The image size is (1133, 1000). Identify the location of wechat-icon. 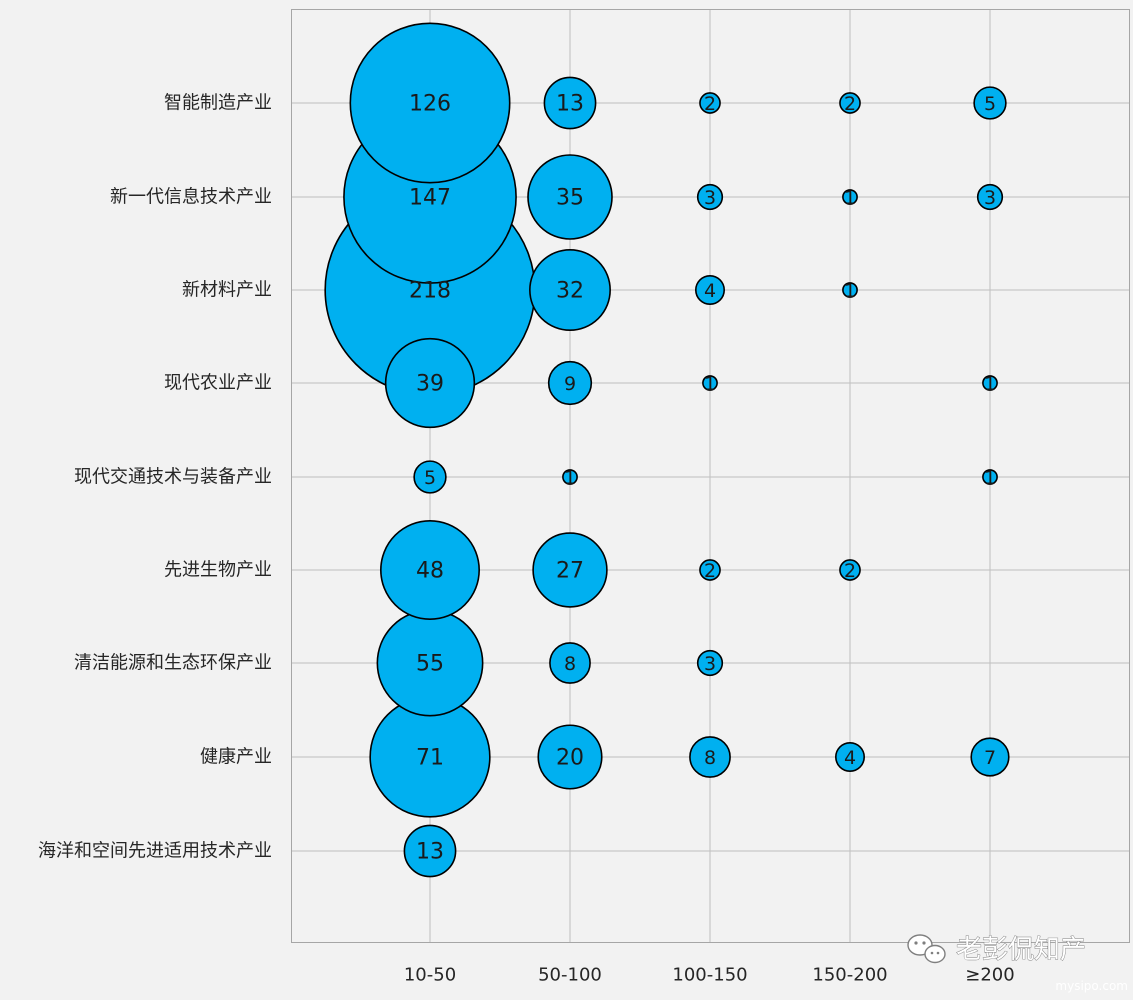
(926, 949).